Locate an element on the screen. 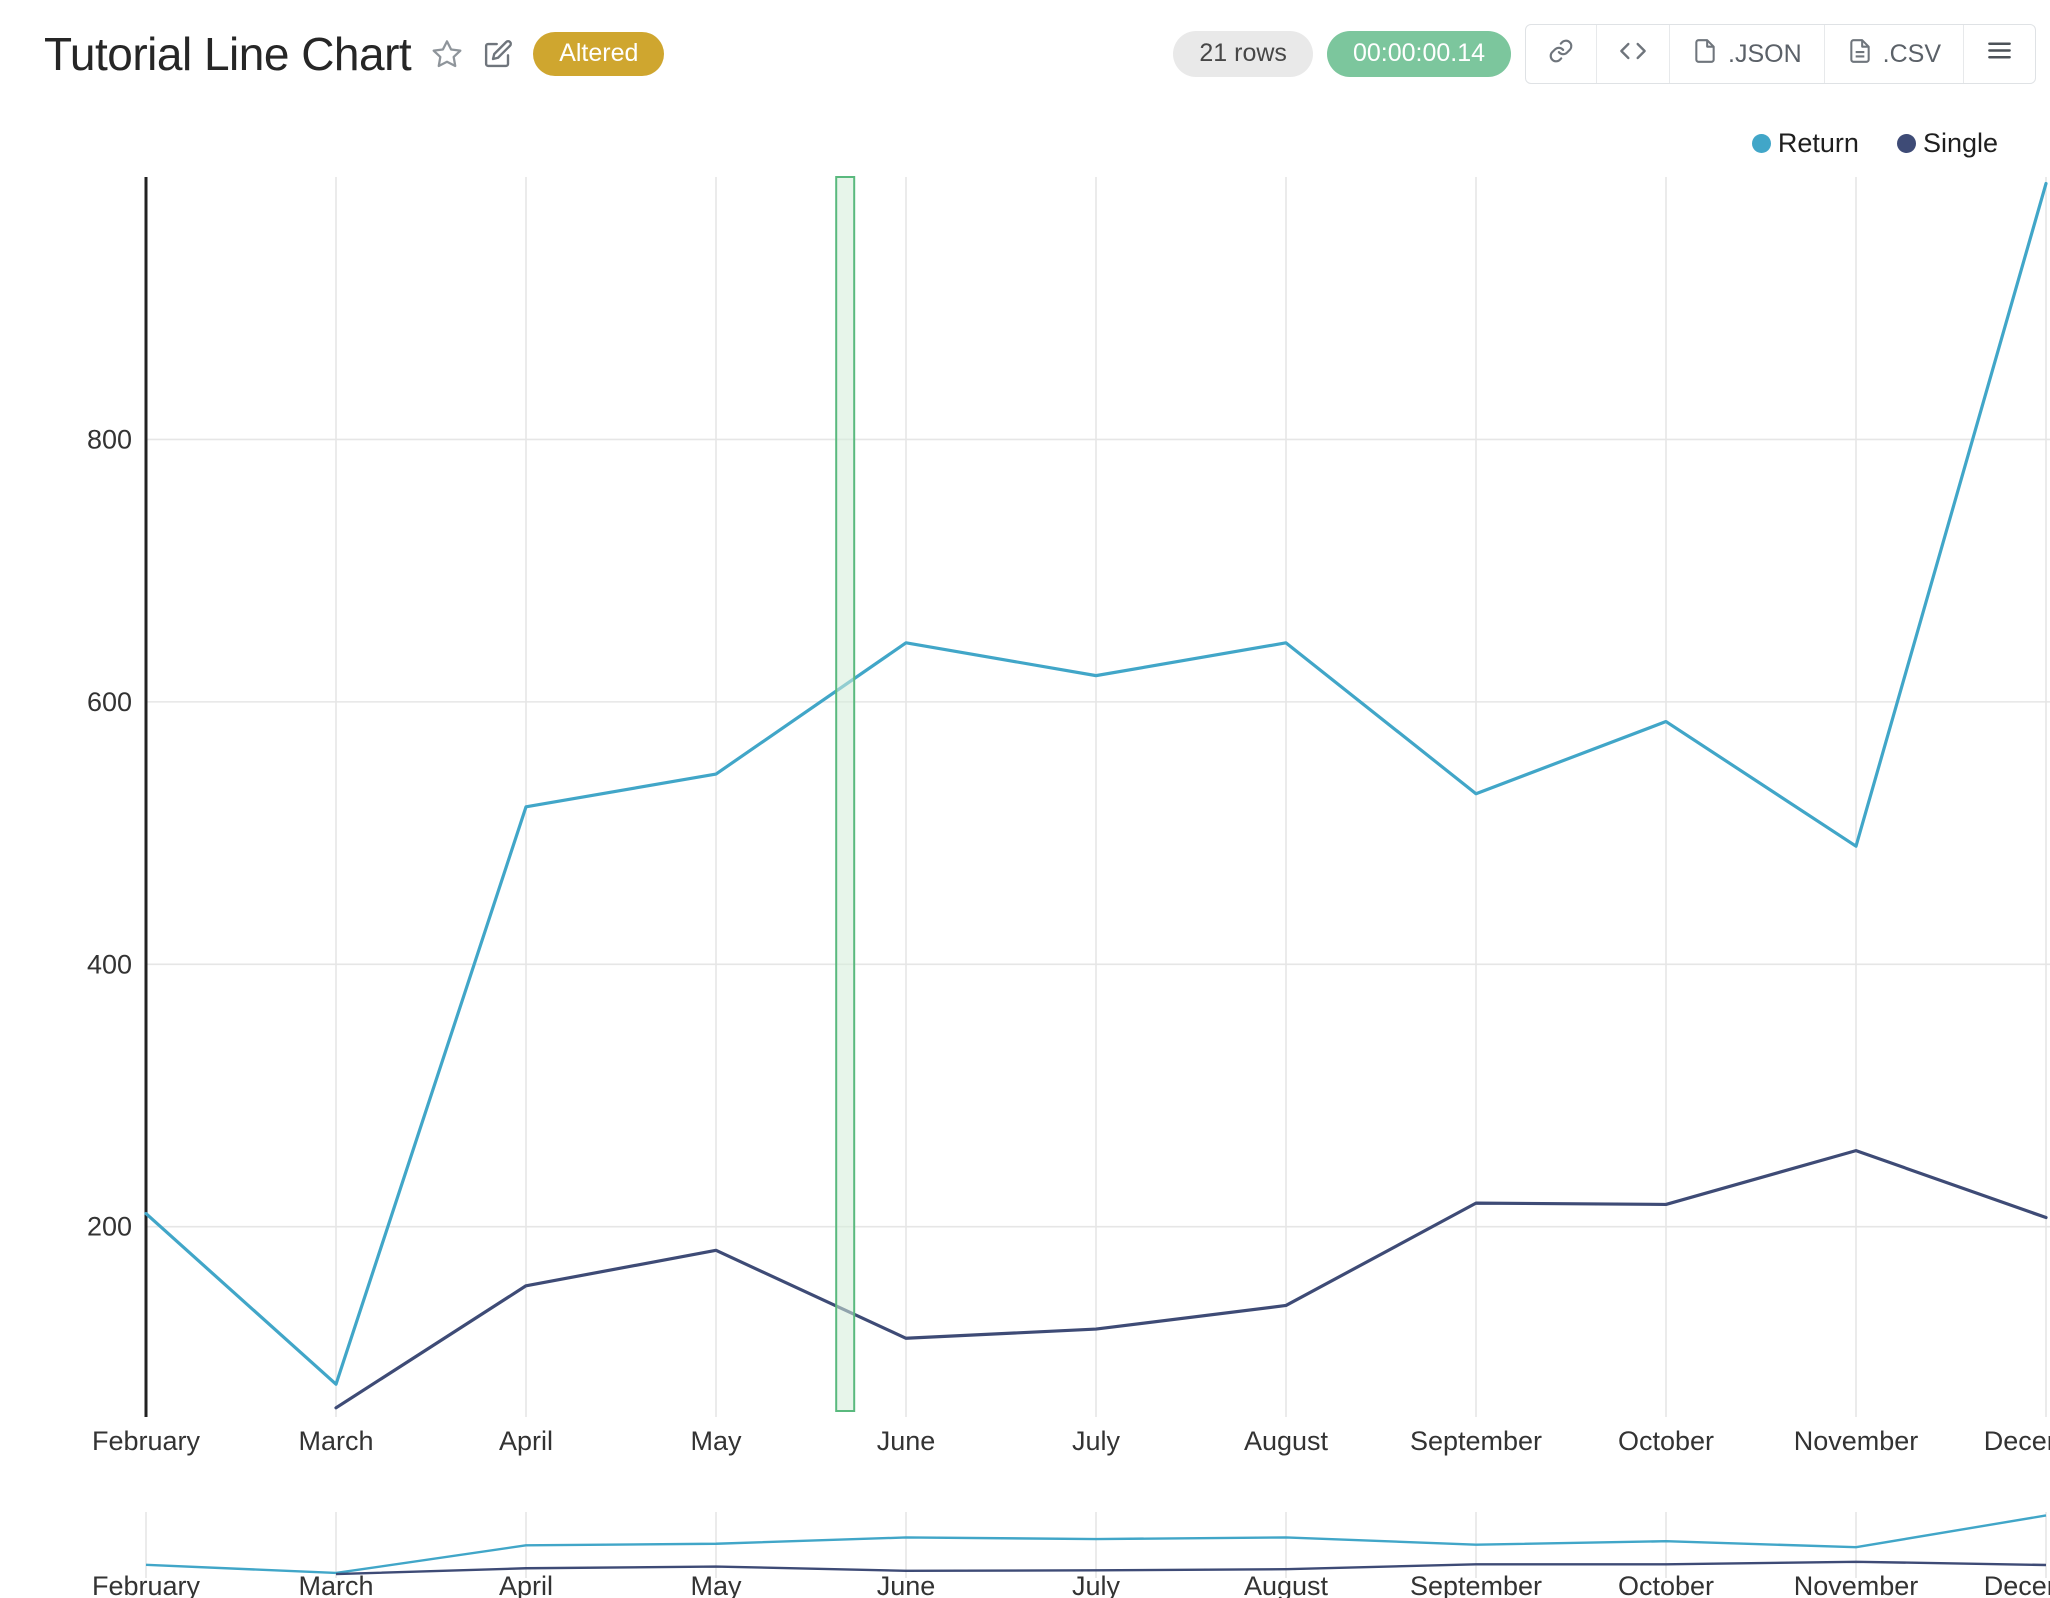 This screenshot has width=2050, height=1598. y-axis-label: 400 is located at coordinates (109, 964).